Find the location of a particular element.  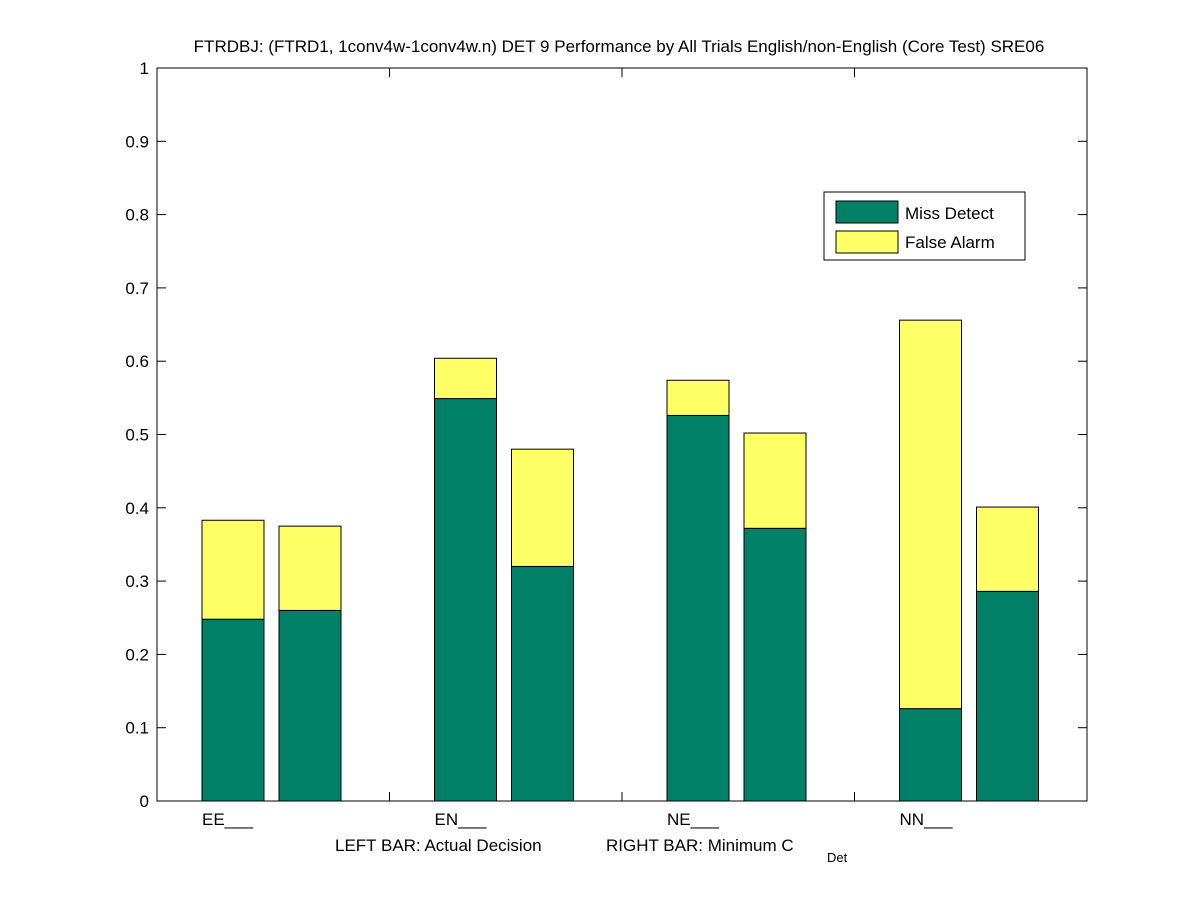

y-tick-label: 0.8 is located at coordinates (137, 215).